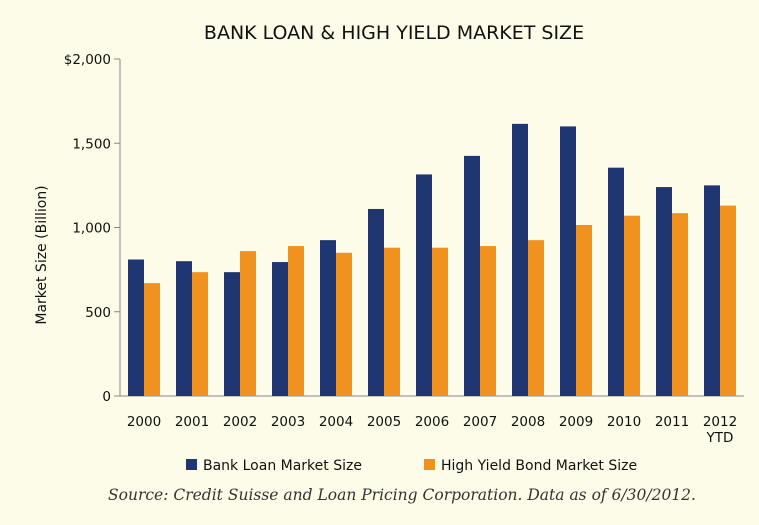 This screenshot has height=525, width=759. What do you see at coordinates (384, 422) in the screenshot?
I see `x-tick-label: 2005` at bounding box center [384, 422].